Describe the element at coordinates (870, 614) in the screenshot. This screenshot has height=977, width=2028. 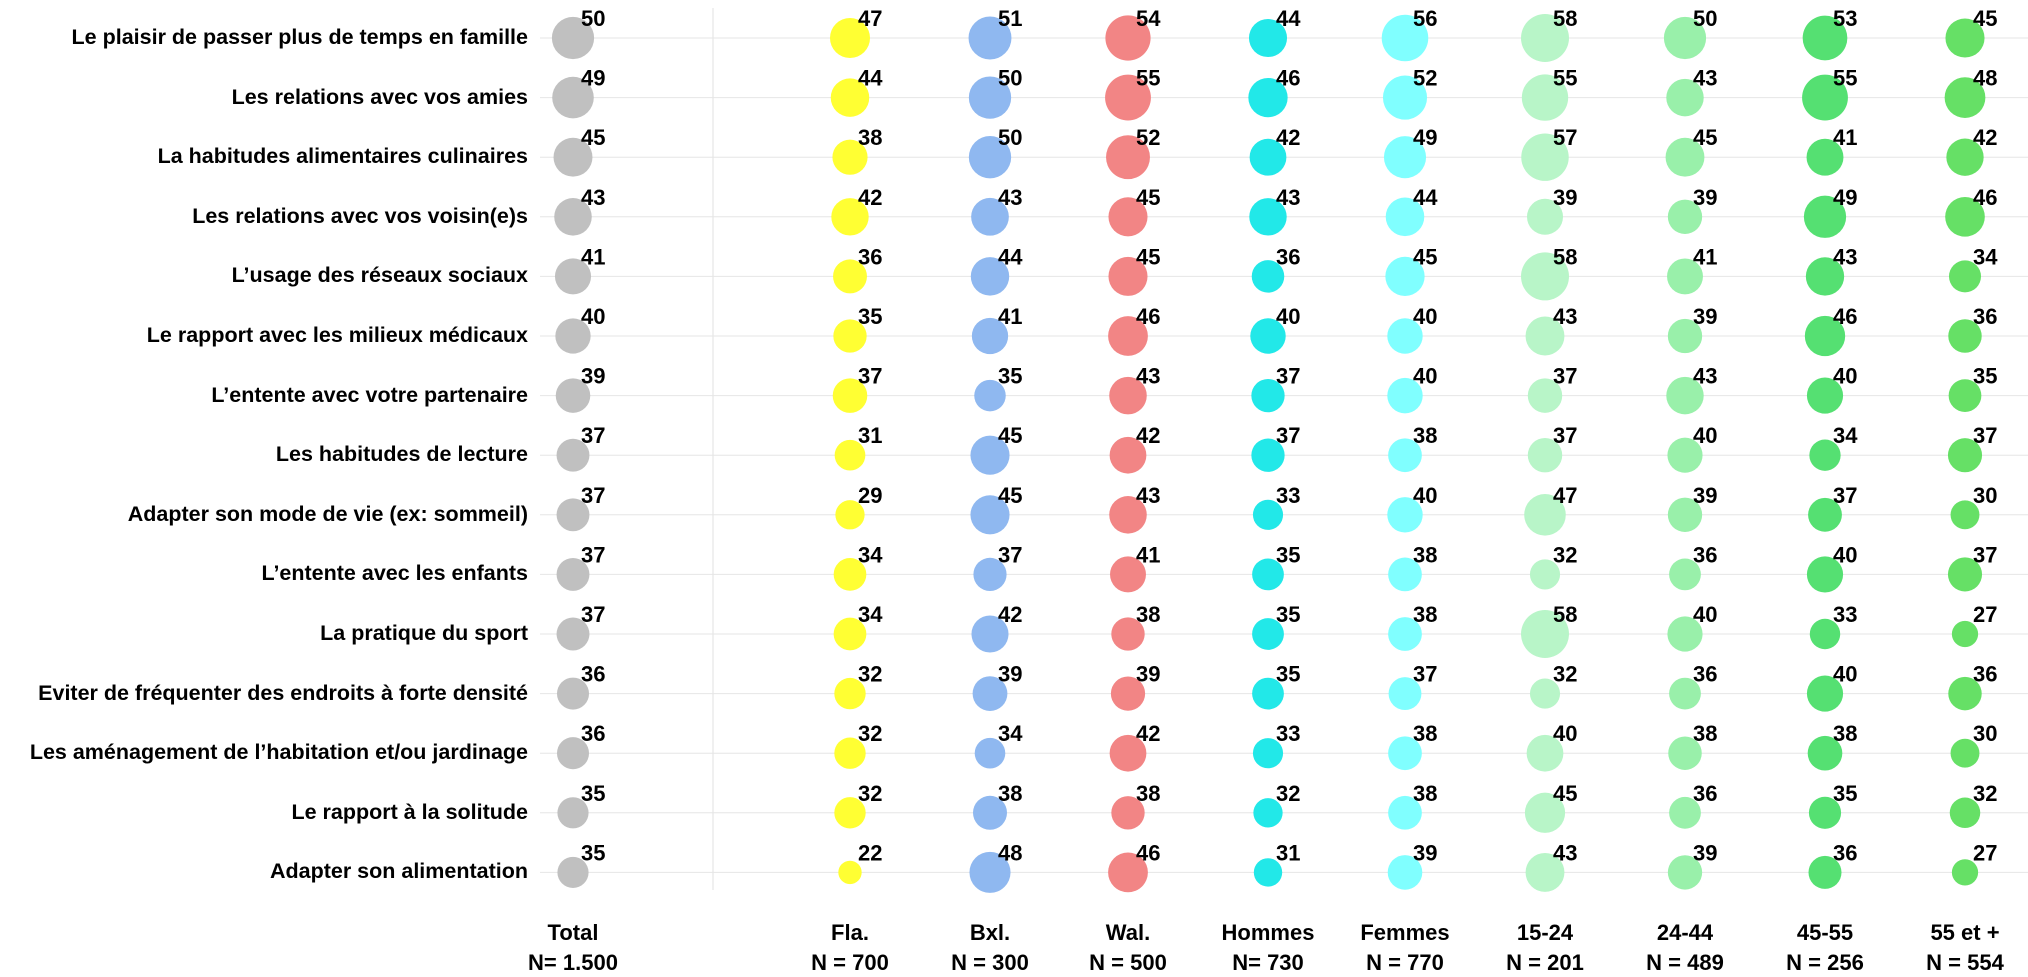
I see `value-label: 34` at that location.